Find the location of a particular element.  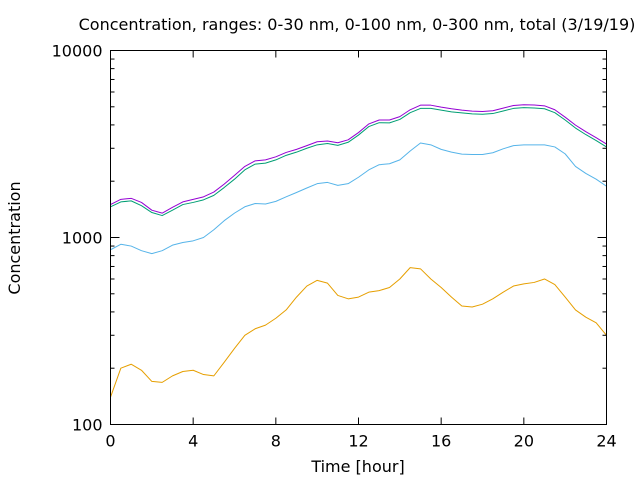

x-tick-label: 12 is located at coordinates (358, 441).